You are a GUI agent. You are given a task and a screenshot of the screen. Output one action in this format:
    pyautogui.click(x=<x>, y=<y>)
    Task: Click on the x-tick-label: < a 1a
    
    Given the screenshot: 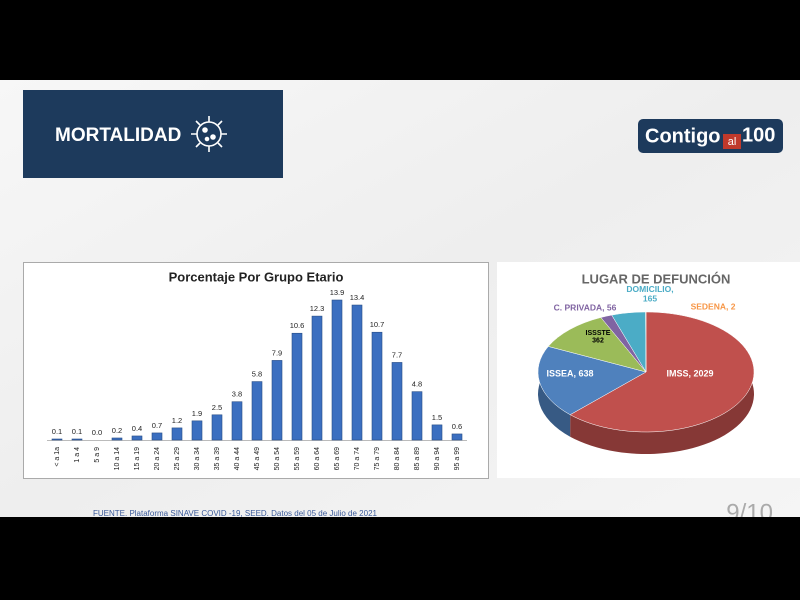 What is the action you would take?
    pyautogui.click(x=57, y=457)
    